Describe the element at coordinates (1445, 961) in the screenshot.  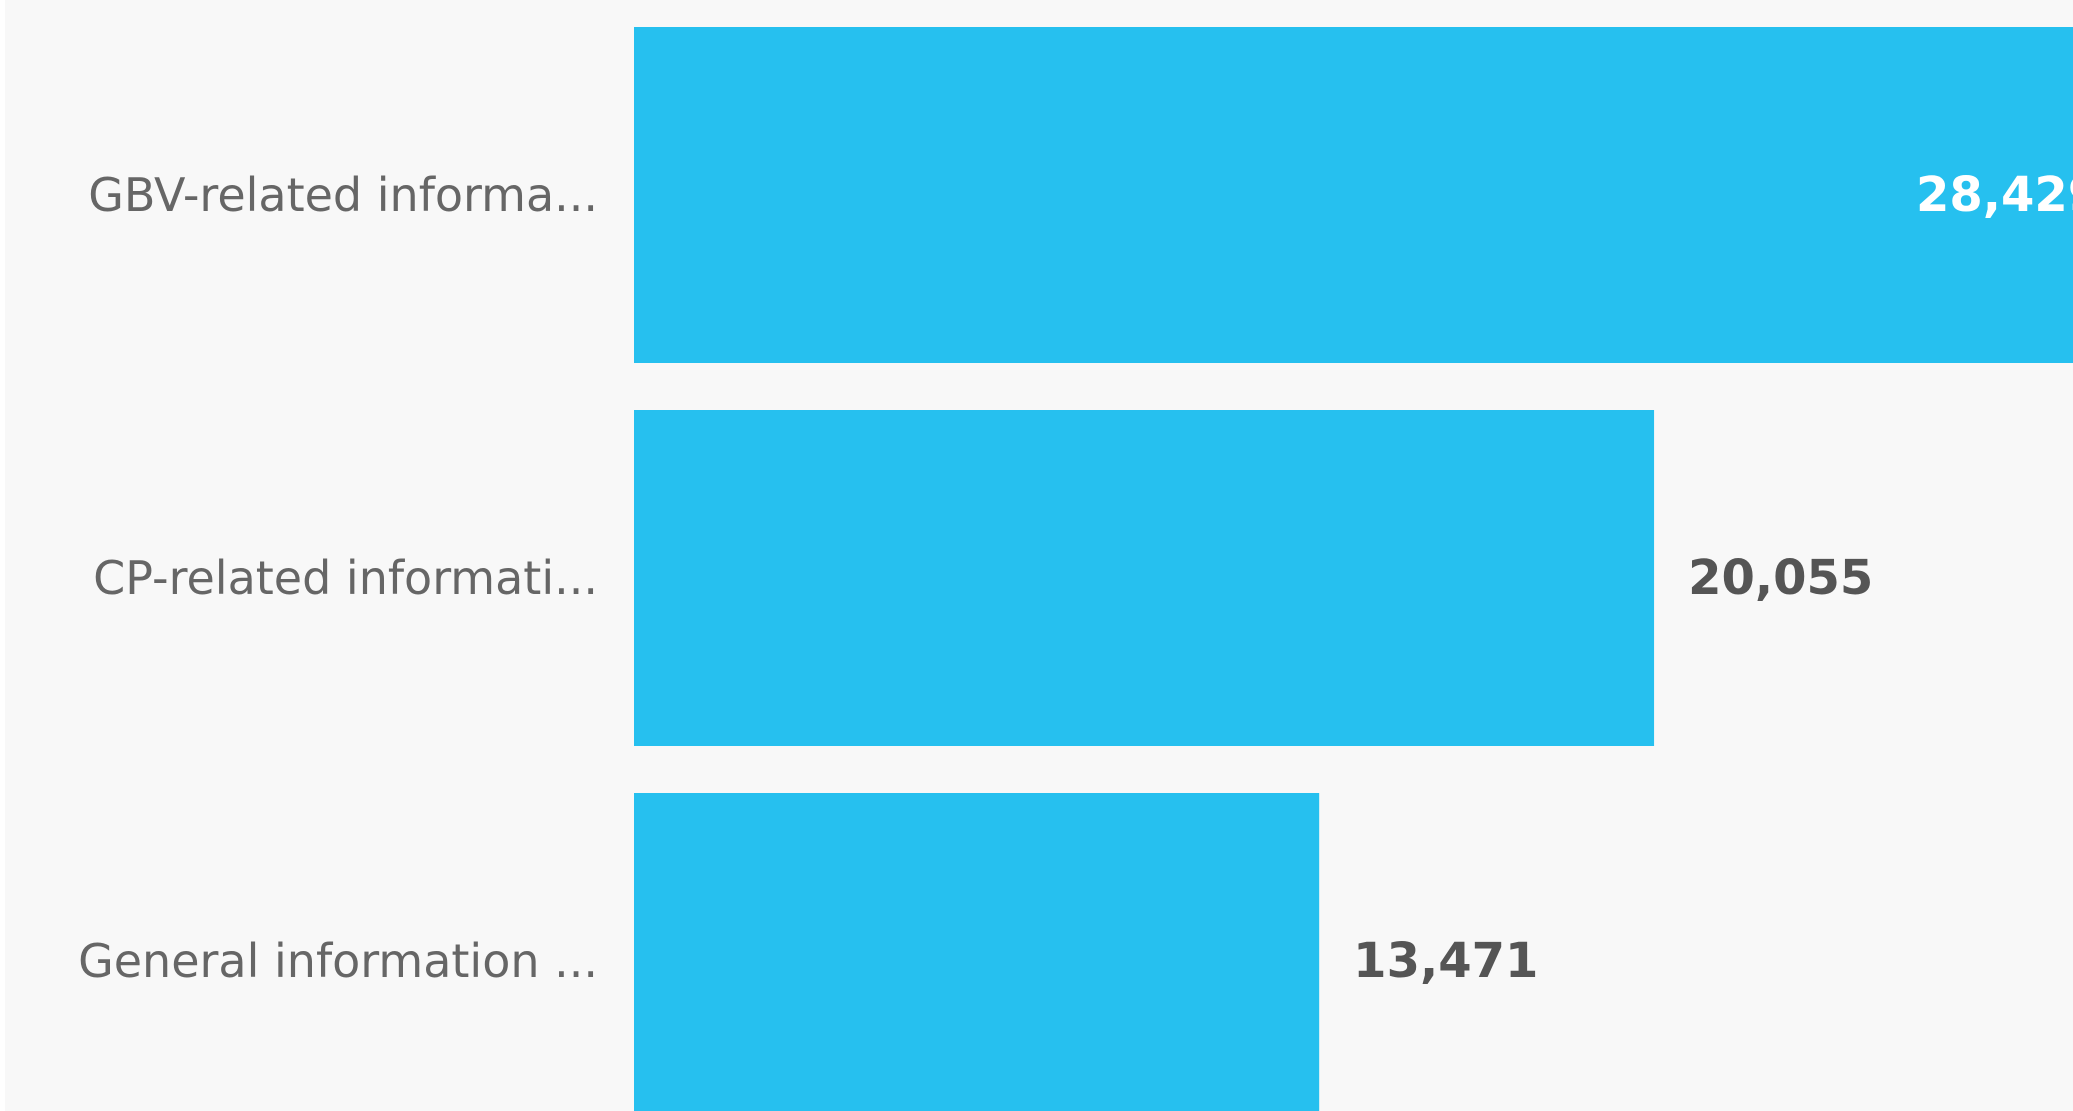
I see `data-label-3: 13,471` at that location.